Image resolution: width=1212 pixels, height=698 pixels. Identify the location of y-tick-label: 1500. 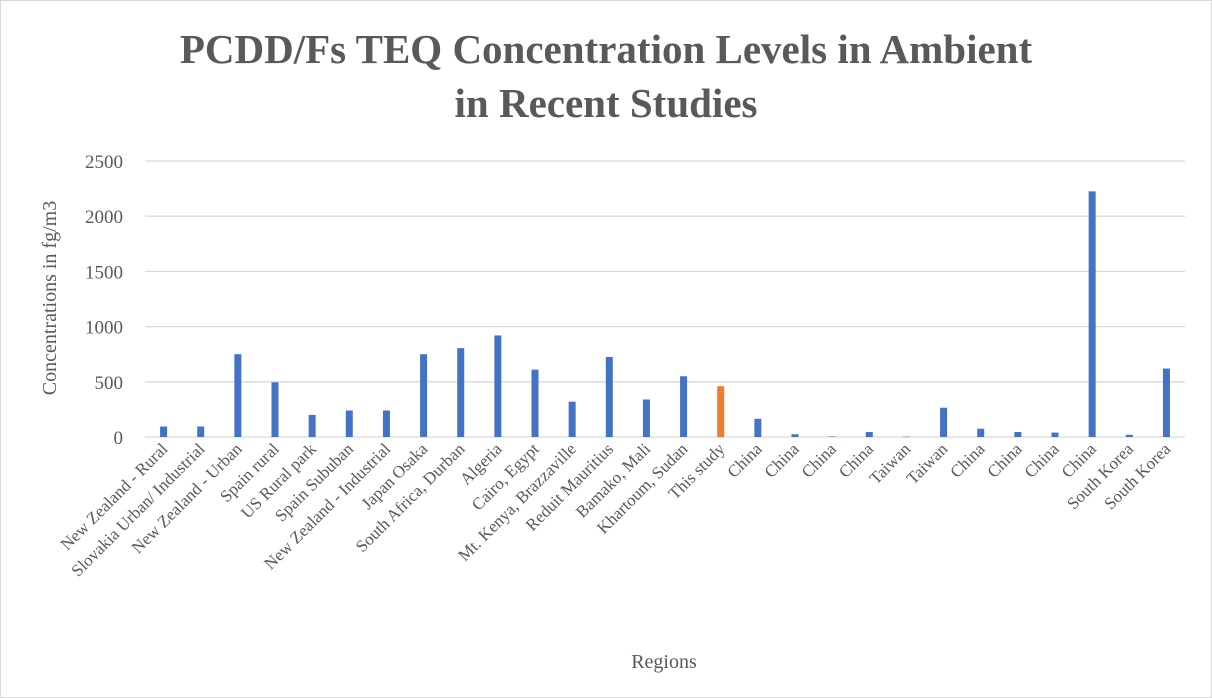
(104, 272).